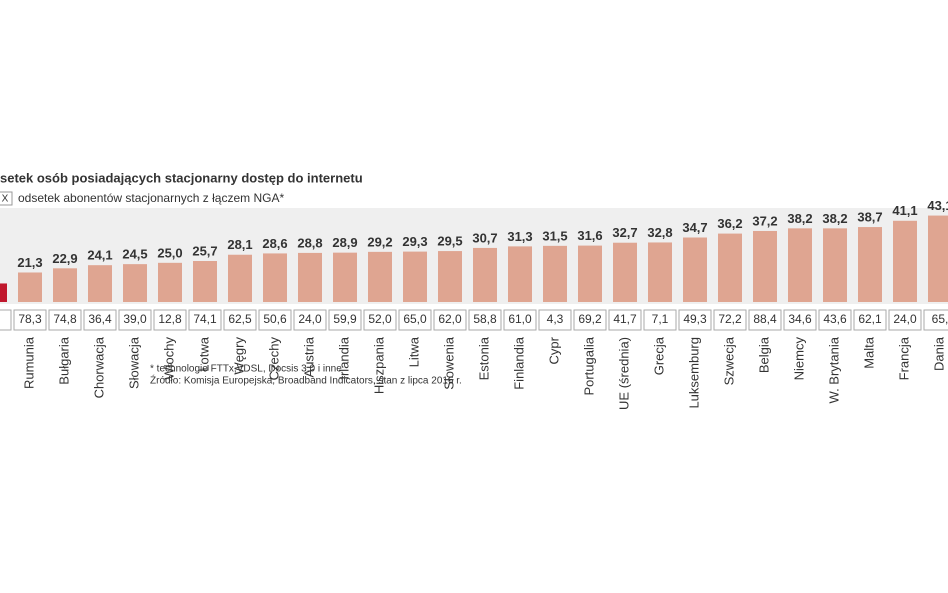 The image size is (948, 593). I want to click on value-label: 34,7, so click(694, 227).